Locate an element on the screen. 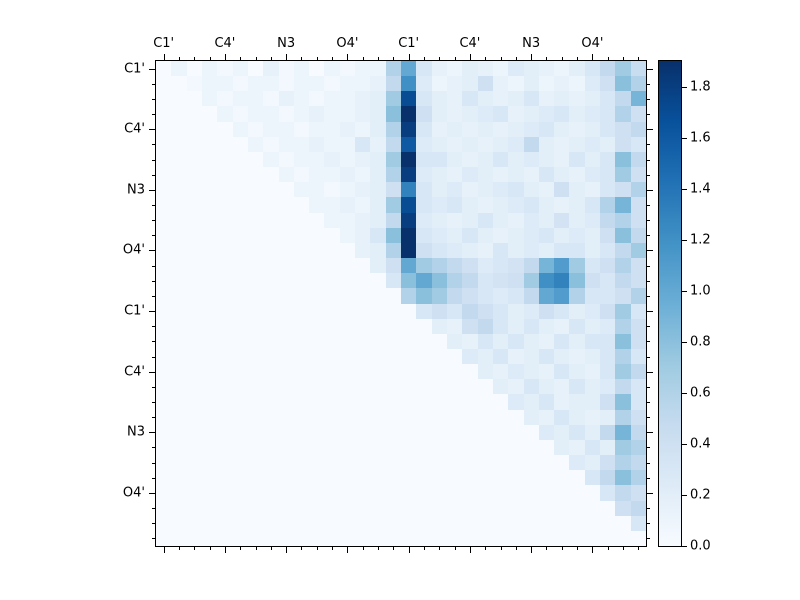 The width and height of the screenshot is (800, 600). y-tick-label: C1' is located at coordinates (134, 69).